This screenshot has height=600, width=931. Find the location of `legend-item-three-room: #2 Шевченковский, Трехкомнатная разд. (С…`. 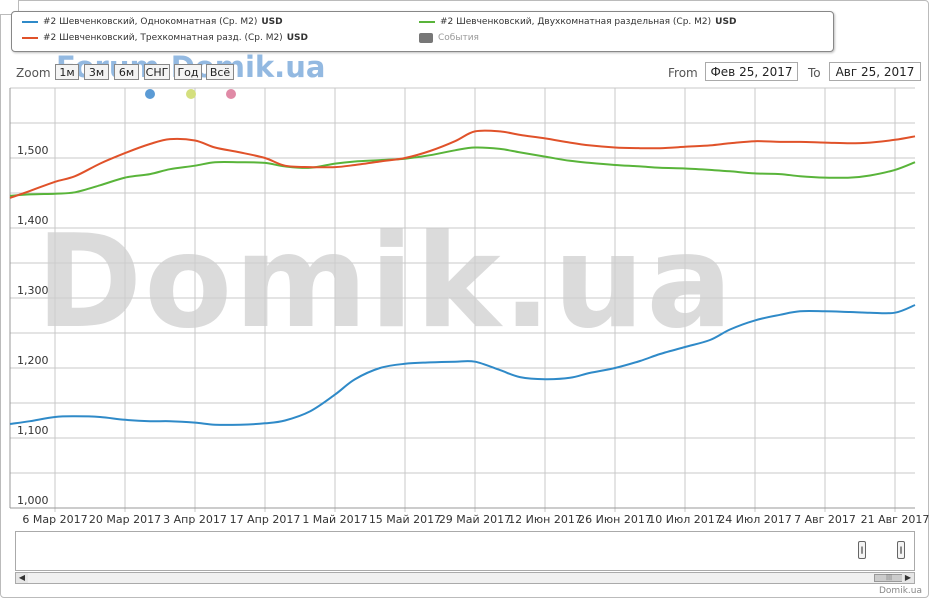

legend-item-three-room: #2 Шевченковский, Трехкомнатная разд. (С… is located at coordinates (165, 38).